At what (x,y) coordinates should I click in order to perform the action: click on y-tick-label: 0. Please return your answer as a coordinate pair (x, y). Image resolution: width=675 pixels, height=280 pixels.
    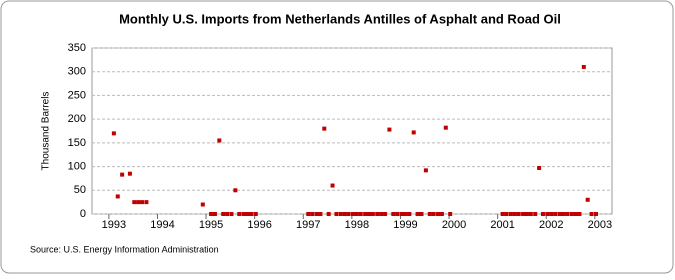
    Looking at the image, I should click on (83, 214).